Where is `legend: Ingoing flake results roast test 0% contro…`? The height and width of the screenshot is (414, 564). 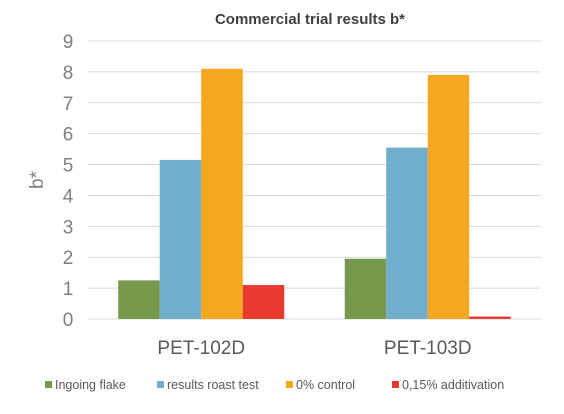
legend: Ingoing flake results roast test 0% contro… is located at coordinates (274, 385).